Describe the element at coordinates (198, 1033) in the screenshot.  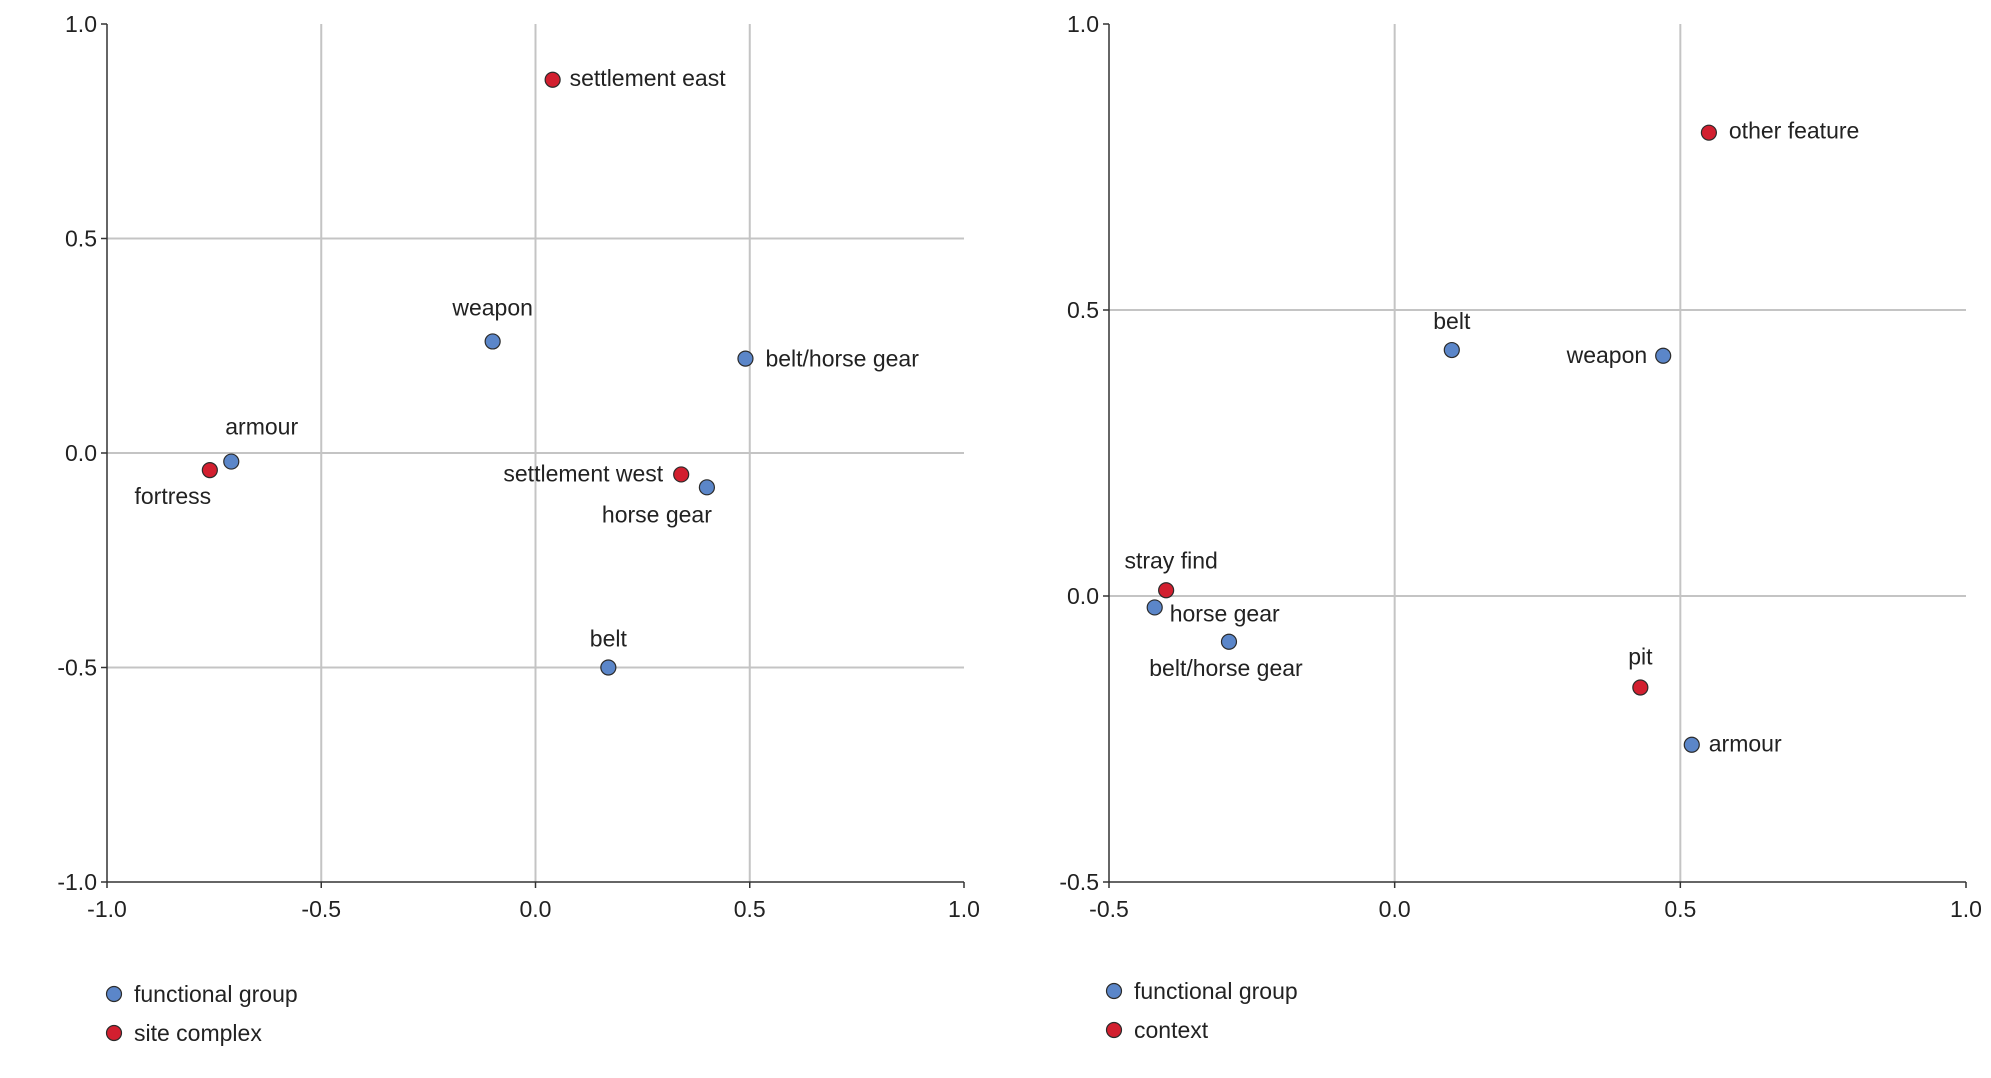
I see `legend-label: site complex` at that location.